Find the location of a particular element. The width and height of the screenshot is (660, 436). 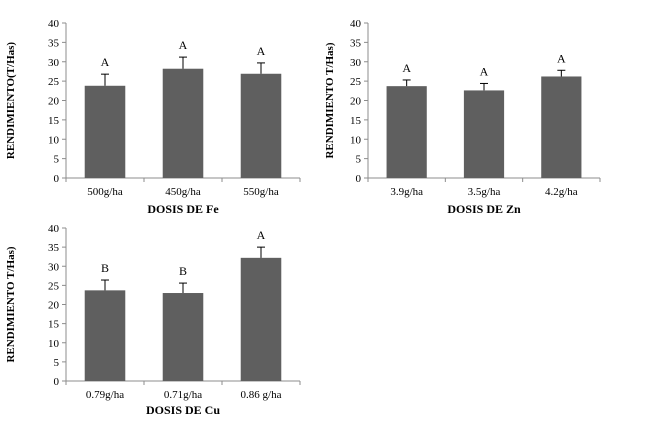

chart1-y-tick-label: 0 is located at coordinates (57, 179).